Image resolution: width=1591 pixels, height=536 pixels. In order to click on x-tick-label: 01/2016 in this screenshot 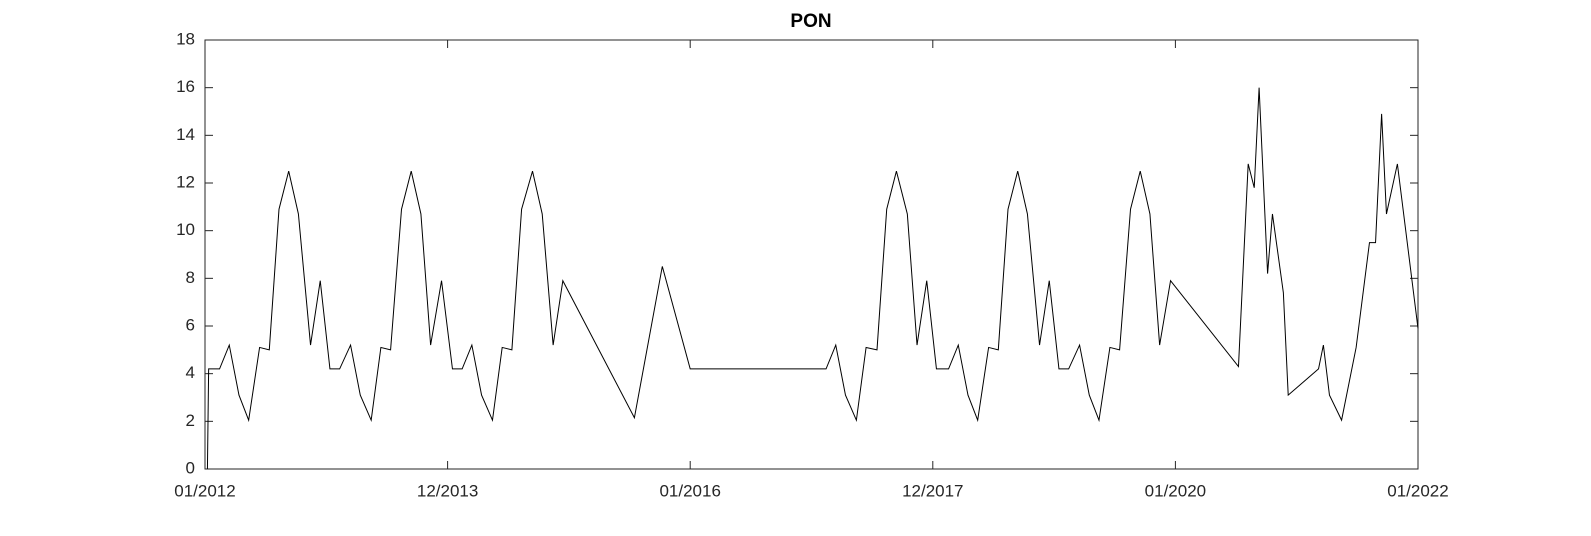, I will do `click(689, 490)`.